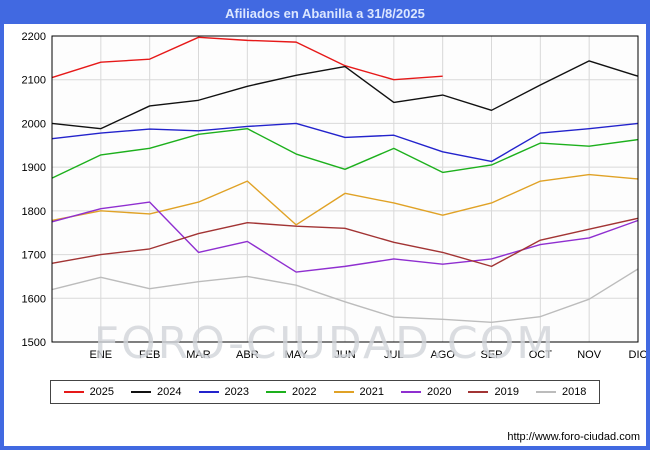  Describe the element at coordinates (34, 37) in the screenshot. I see `svg-text: 2200` at that location.